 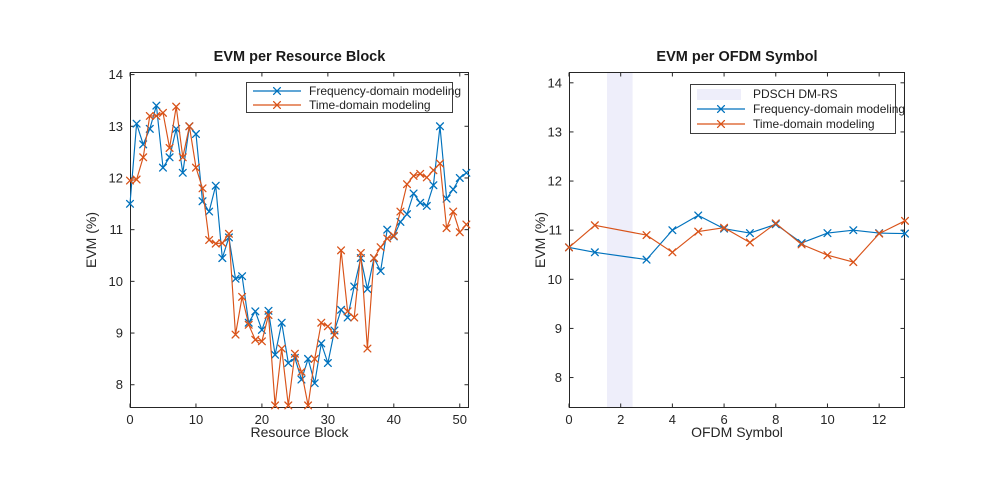 What do you see at coordinates (299, 432) in the screenshot?
I see `left-x-axis-label: Resource Block` at bounding box center [299, 432].